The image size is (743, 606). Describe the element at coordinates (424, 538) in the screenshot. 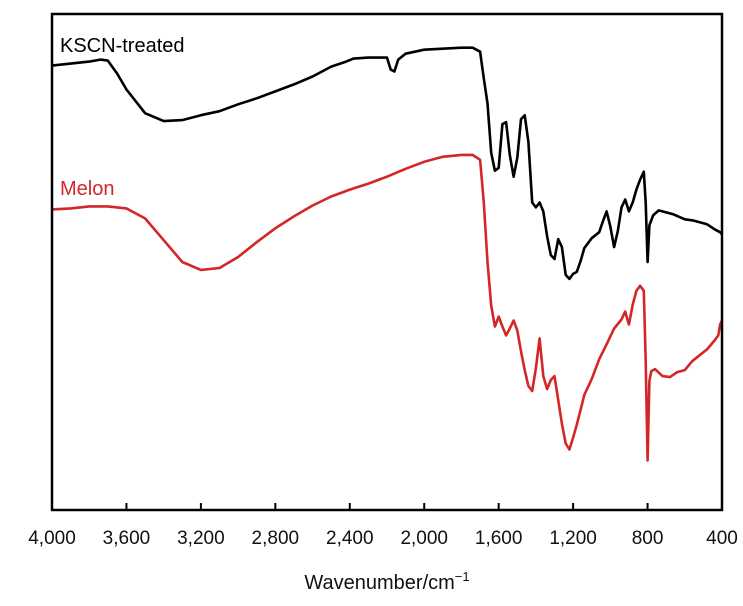

I see `x-tick-label: 2,000` at that location.